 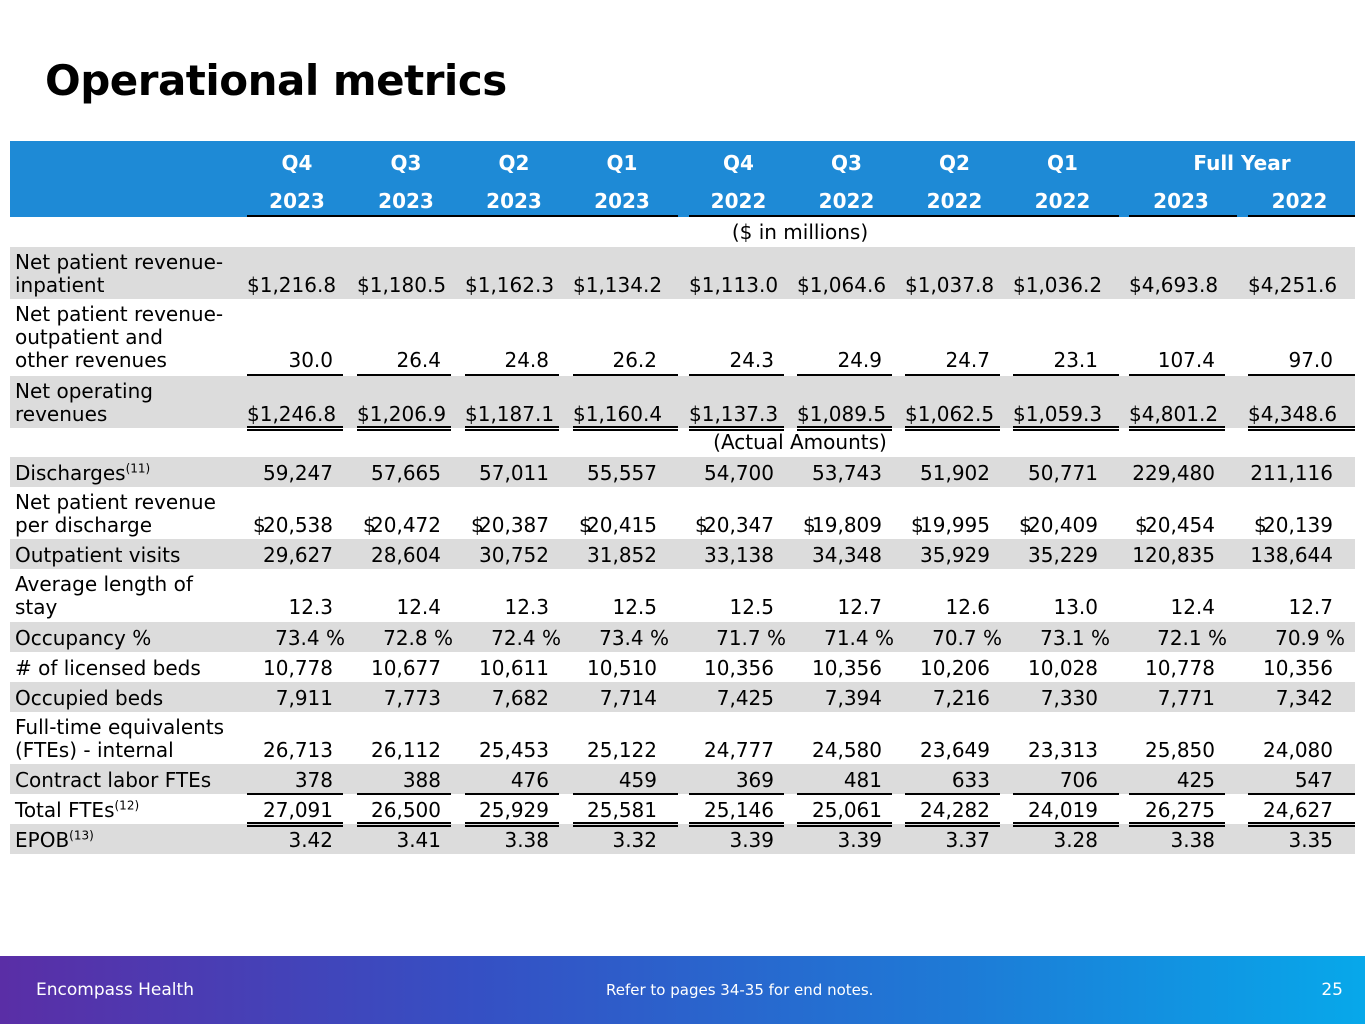 What do you see at coordinates (406, 810) in the screenshot?
I see `table-cell: 26,500` at bounding box center [406, 810].